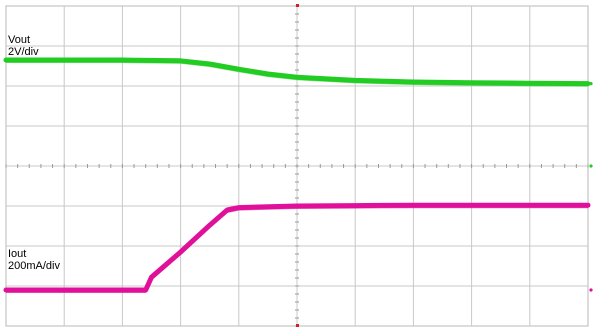 The height and width of the screenshot is (328, 597). I want to click on vout-label: Vout 2V/div, so click(23, 46).